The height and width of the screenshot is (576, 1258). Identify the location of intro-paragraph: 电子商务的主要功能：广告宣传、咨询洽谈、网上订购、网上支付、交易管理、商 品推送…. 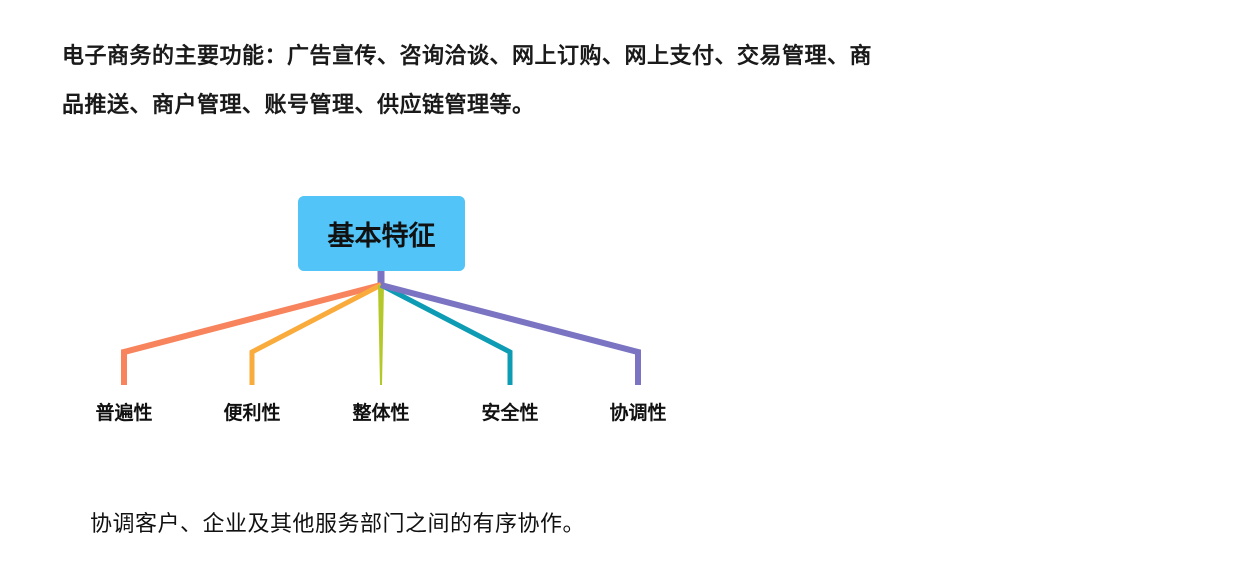
(562, 81).